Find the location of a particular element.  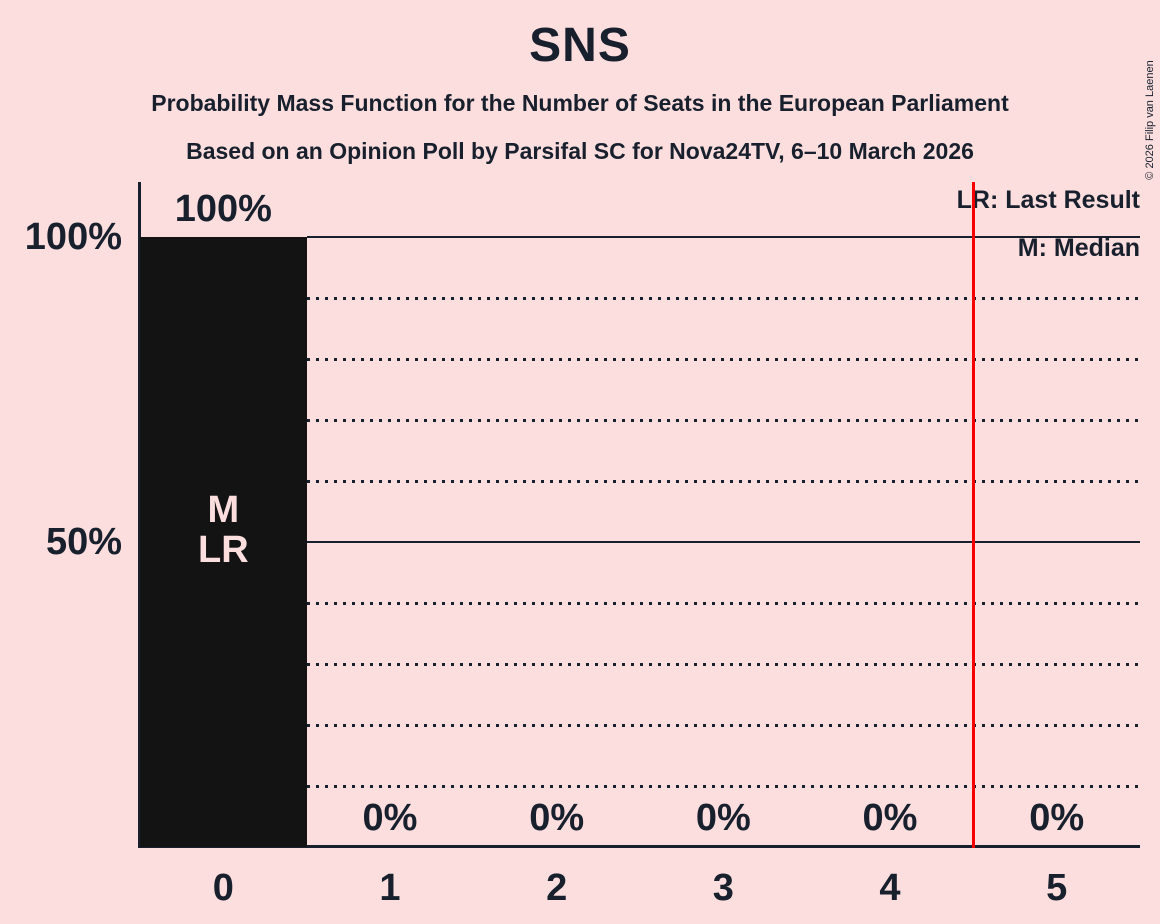

bar-value-label-3: 0% is located at coordinates (723, 818).